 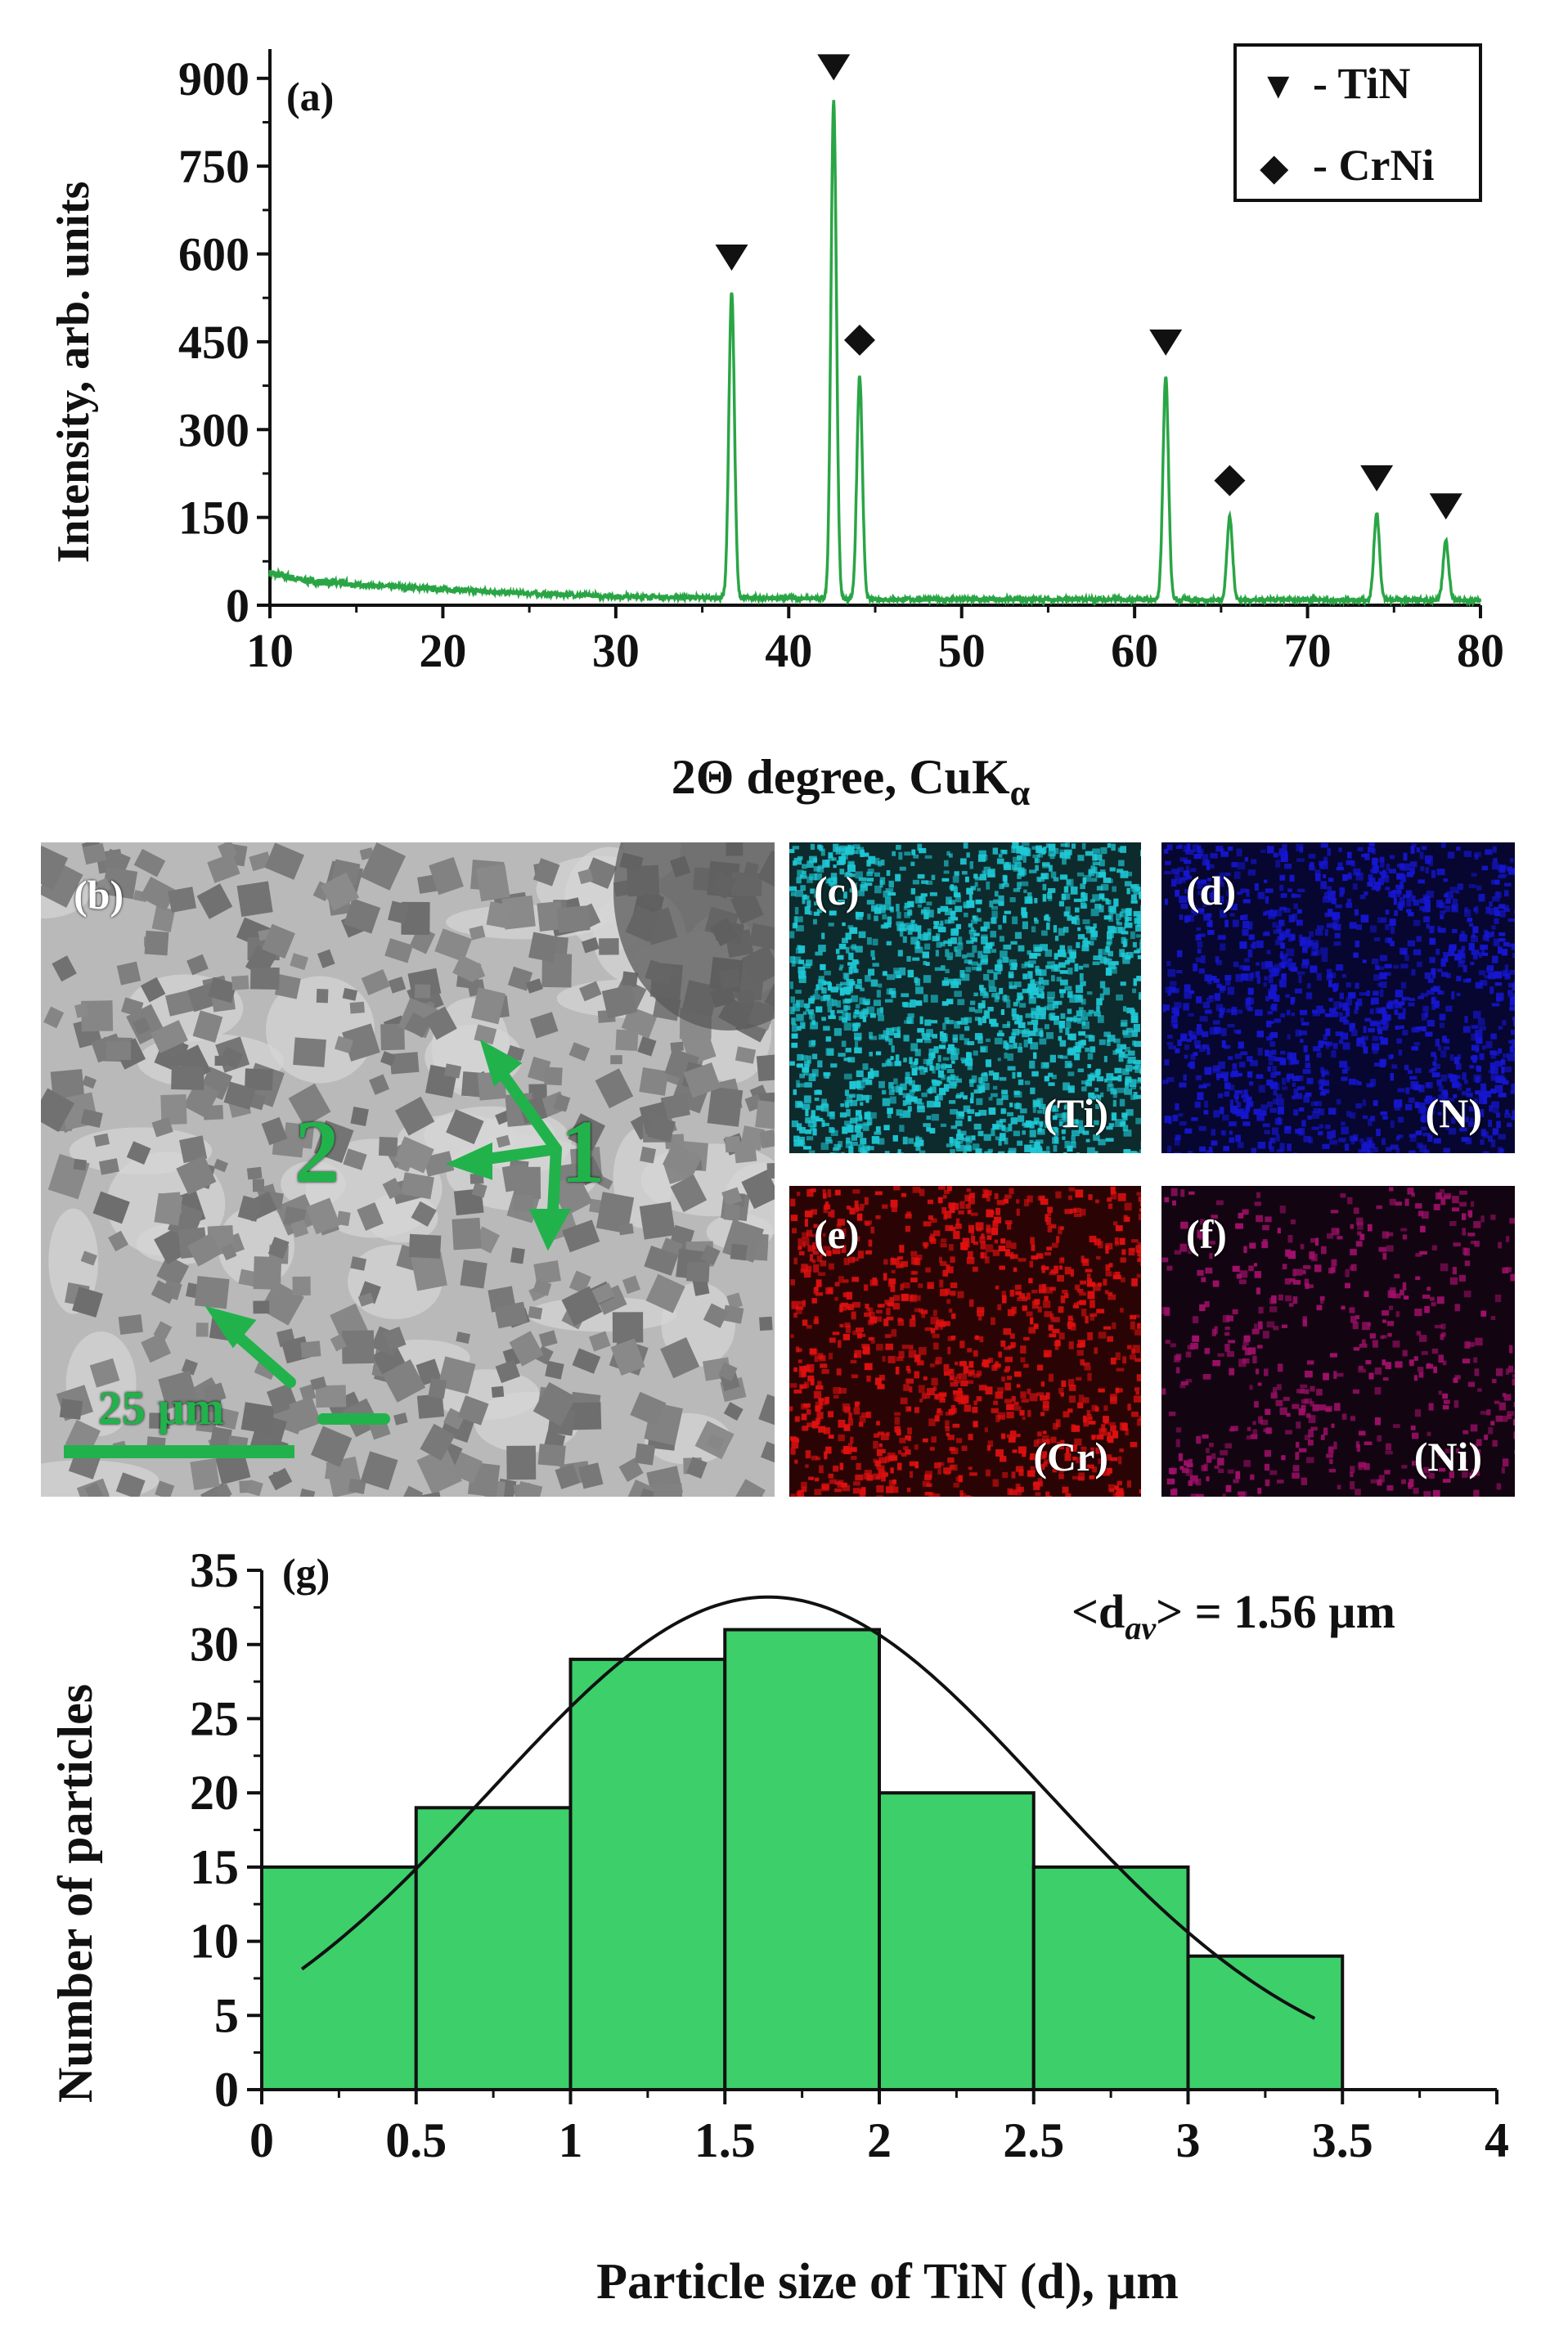 What do you see at coordinates (1075, 1113) in the screenshot?
I see `eds-ti-element-label: (Ti)` at bounding box center [1075, 1113].